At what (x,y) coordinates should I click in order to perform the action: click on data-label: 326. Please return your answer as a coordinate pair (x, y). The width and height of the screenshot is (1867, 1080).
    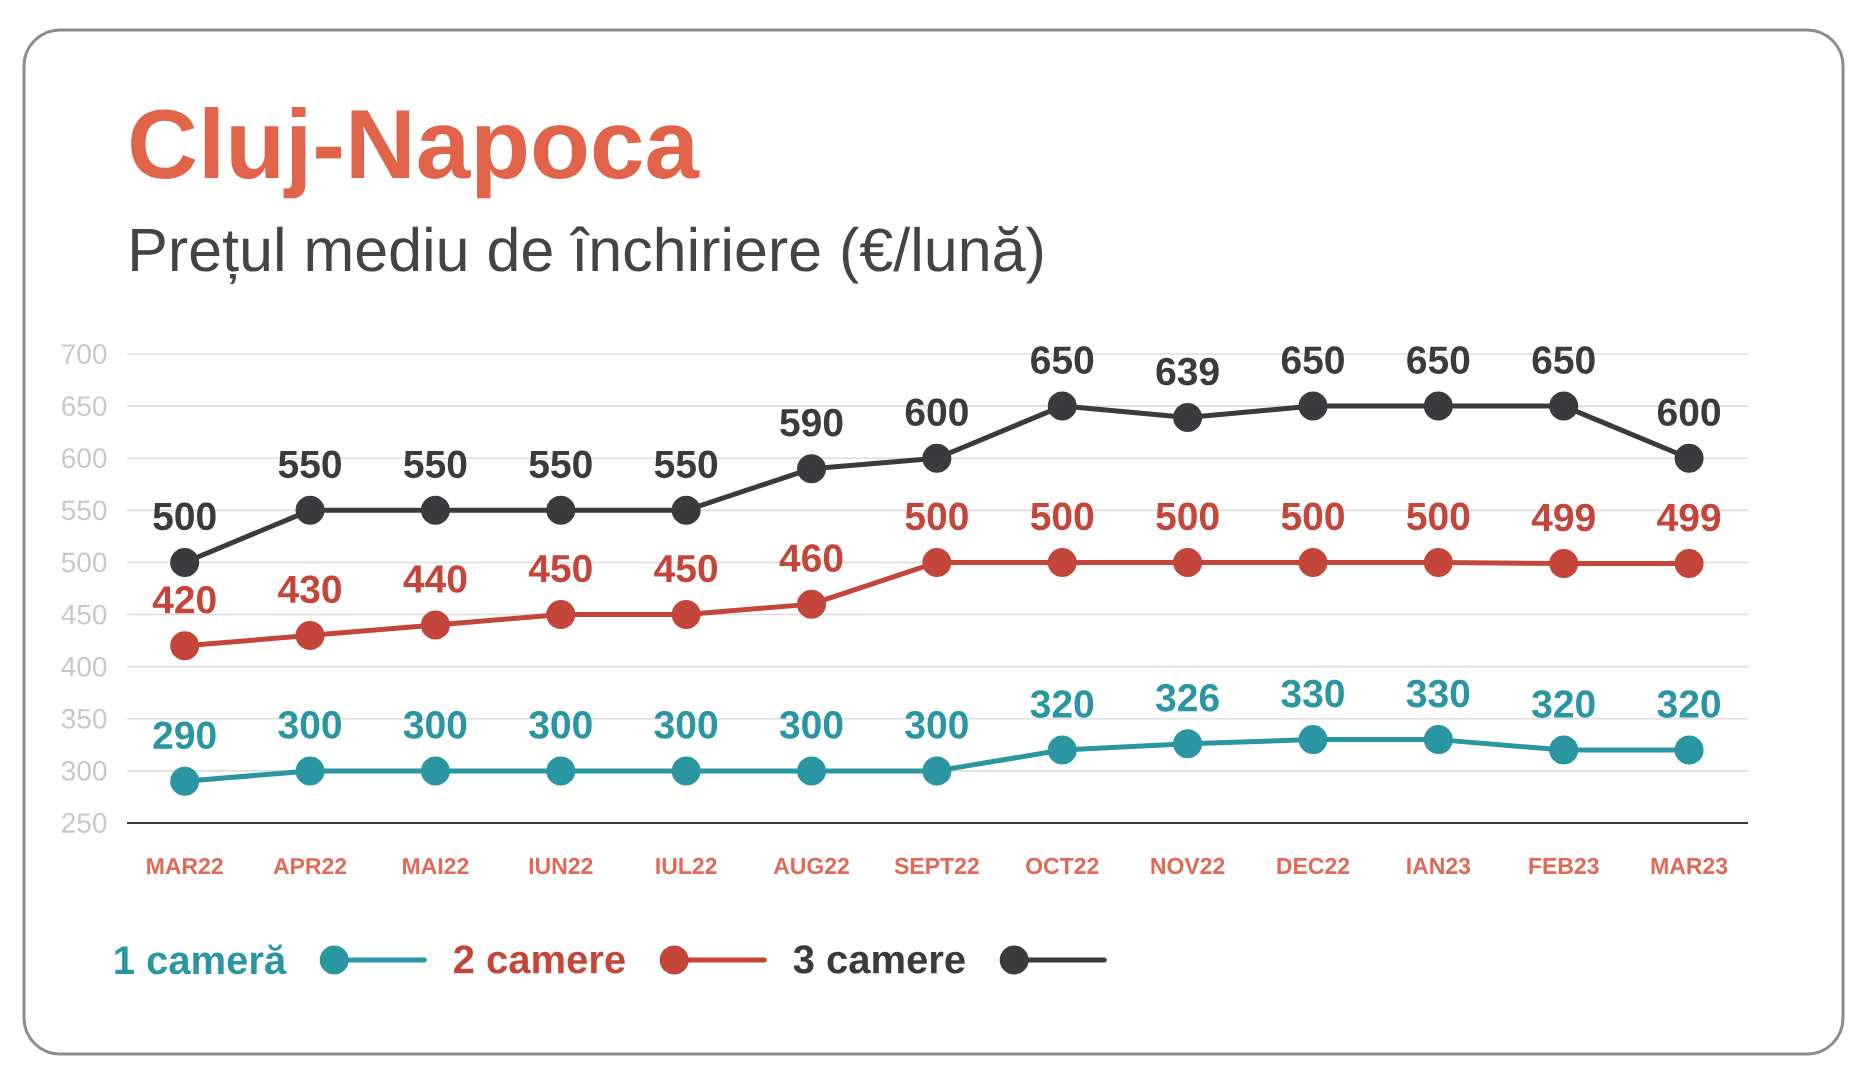
    Looking at the image, I should click on (1187, 697).